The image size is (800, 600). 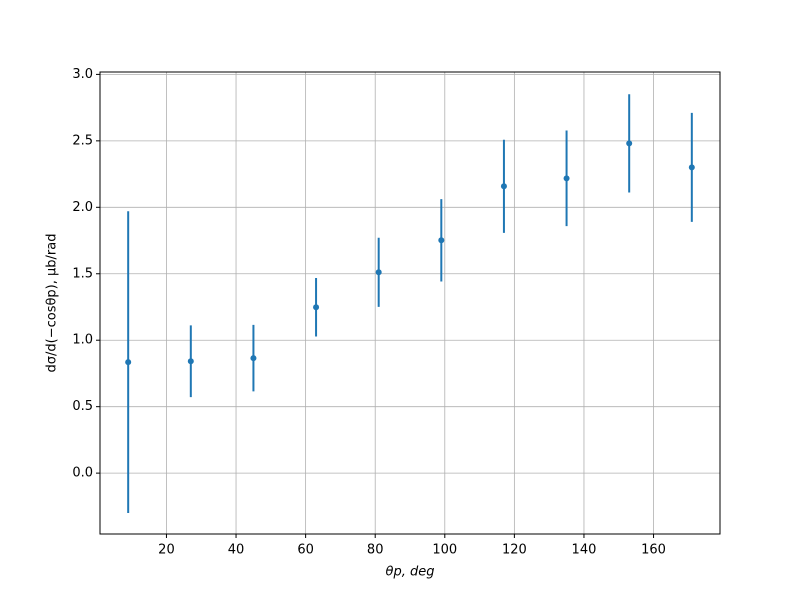 I want to click on x-tick-label: 100, so click(x=444, y=550).